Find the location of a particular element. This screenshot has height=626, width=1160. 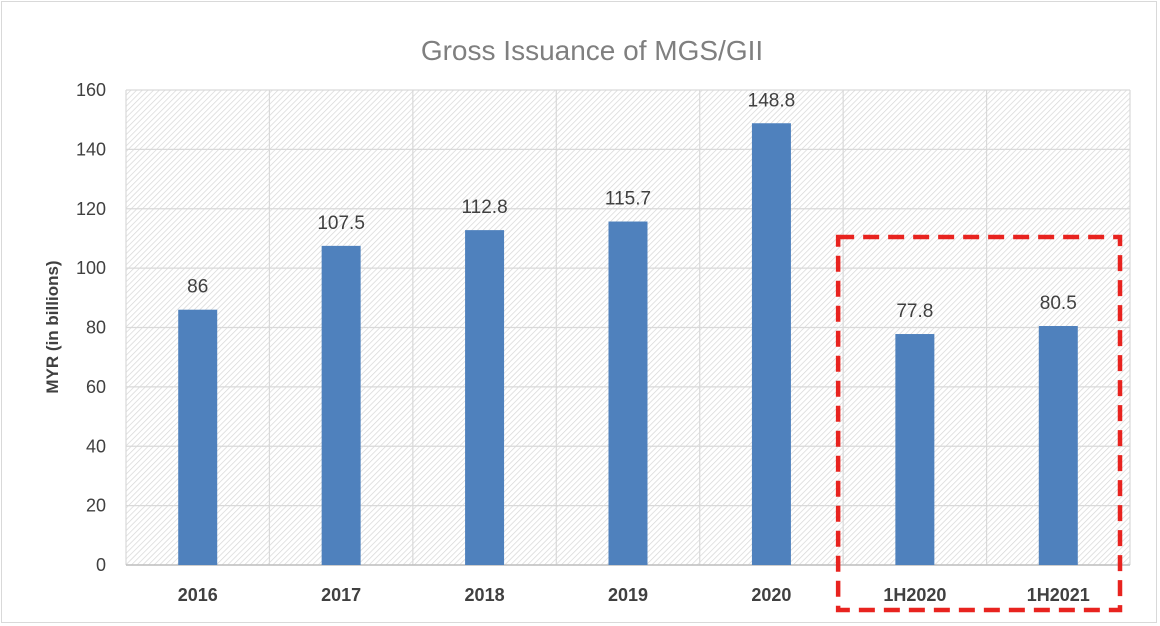

y-tick-label: 160 is located at coordinates (91, 90).